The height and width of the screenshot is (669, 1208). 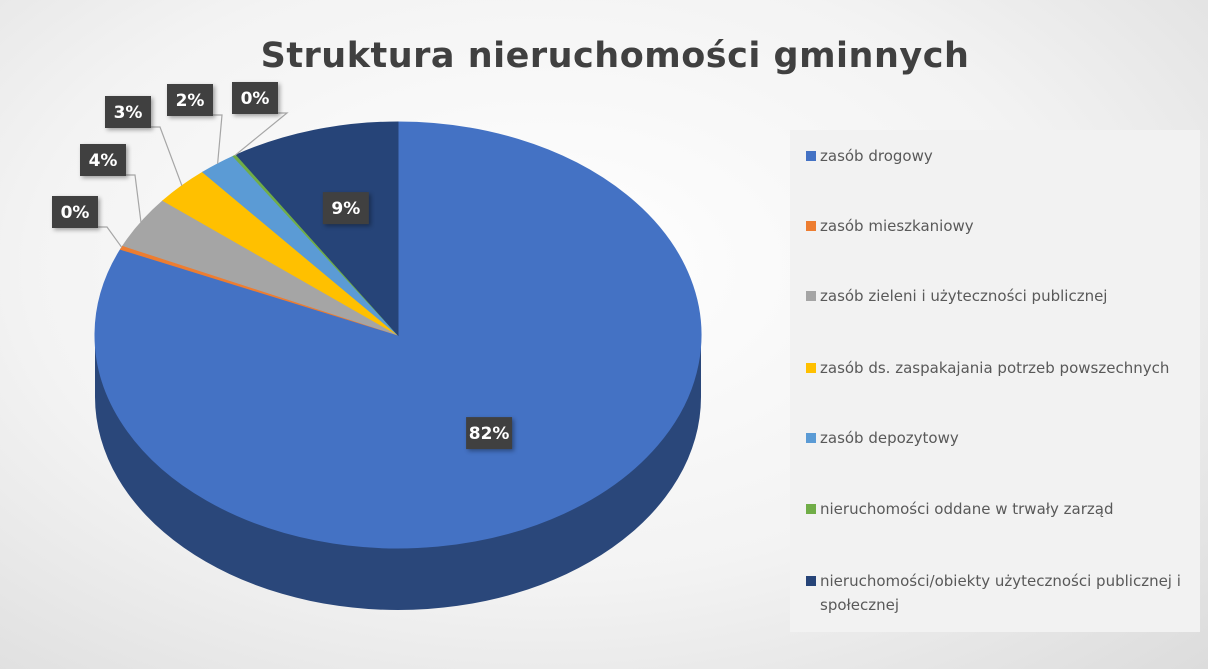 I want to click on data-label: 82%, so click(x=489, y=434).